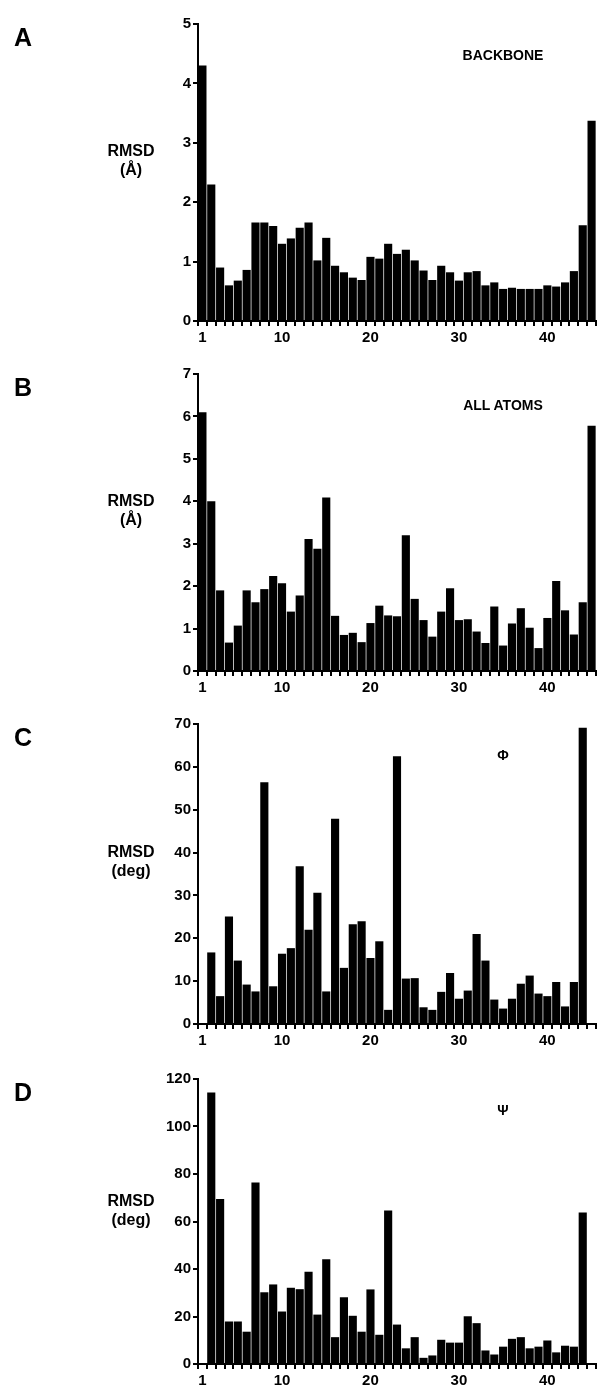 This screenshot has width=597, height=1396. Describe the element at coordinates (182, 723) in the screenshot. I see `y-tick-label: 70` at that location.